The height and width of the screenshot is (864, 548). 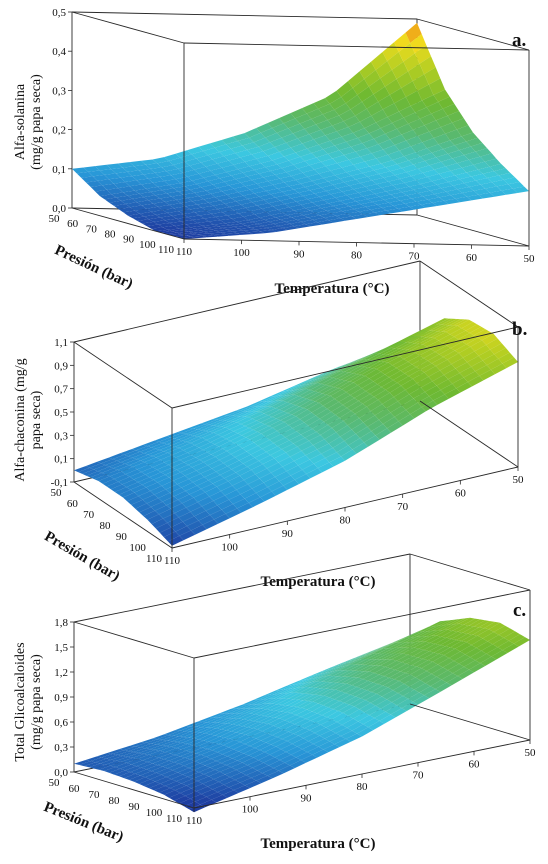 What do you see at coordinates (62, 111) in the screenshot?
I see `z-tick-labels: 0,0 0,1 0,2 0,3 0,4 0,5` at bounding box center [62, 111].